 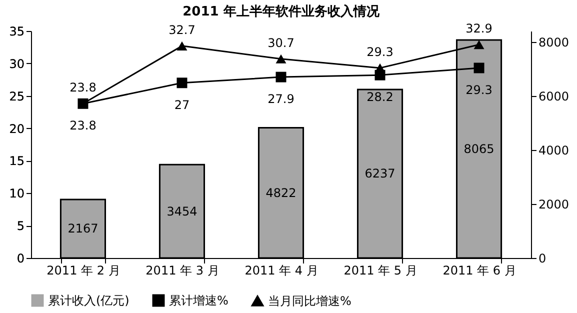 What do you see at coordinates (20, 259) in the screenshot?
I see `y-tick-label: 0` at bounding box center [20, 259].